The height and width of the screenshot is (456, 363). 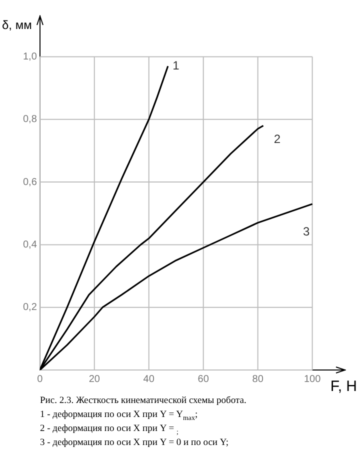 I want to click on y-axis-title: δ, мм, so click(x=17, y=25).